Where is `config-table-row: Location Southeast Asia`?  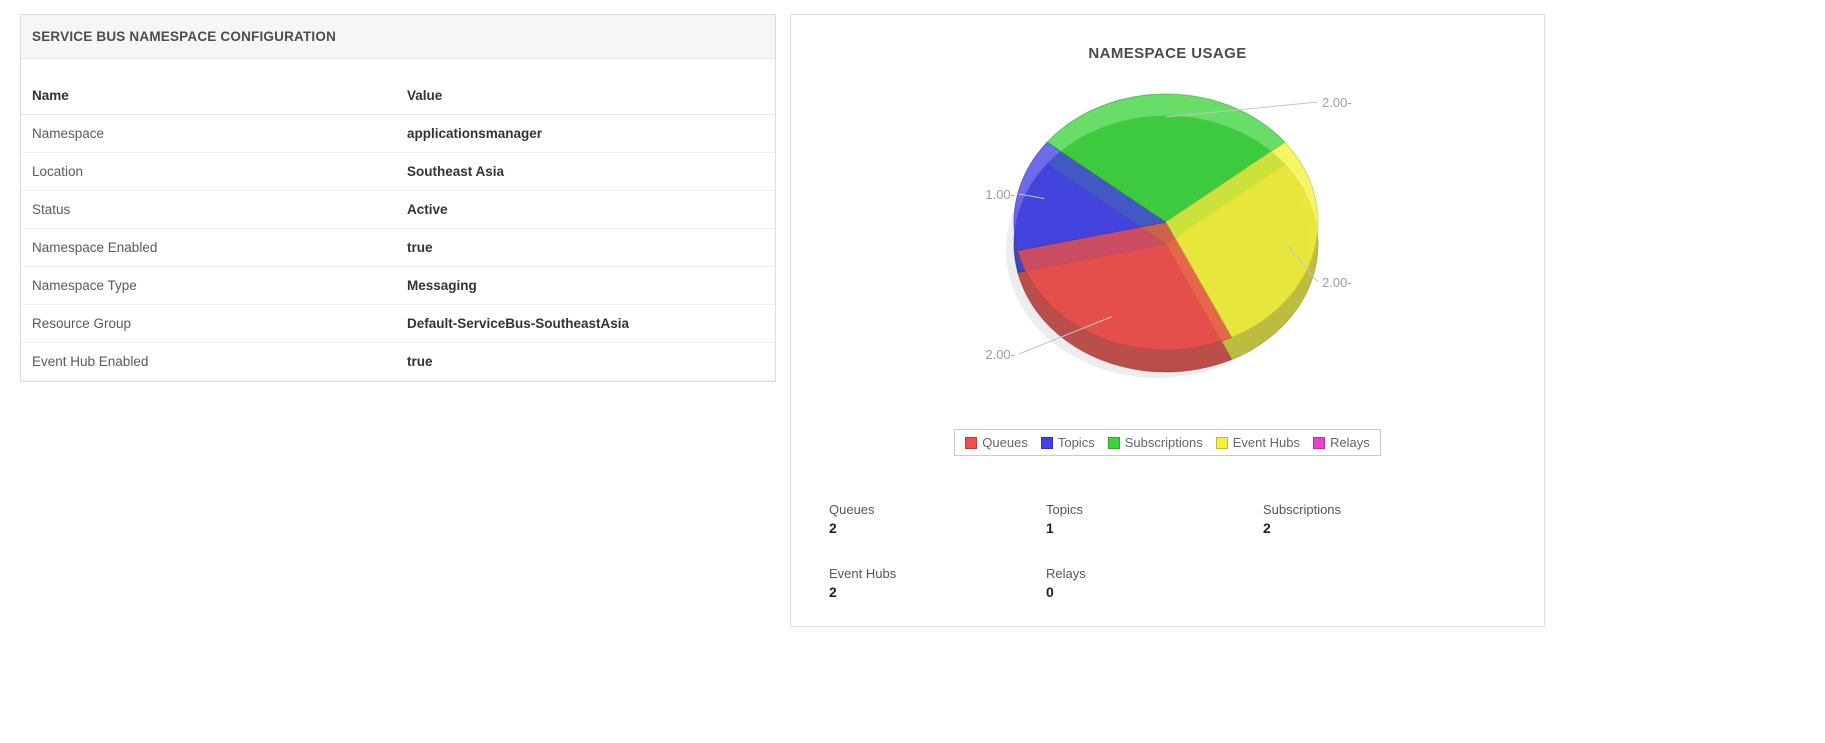 config-table-row: Location Southeast Asia is located at coordinates (398, 172).